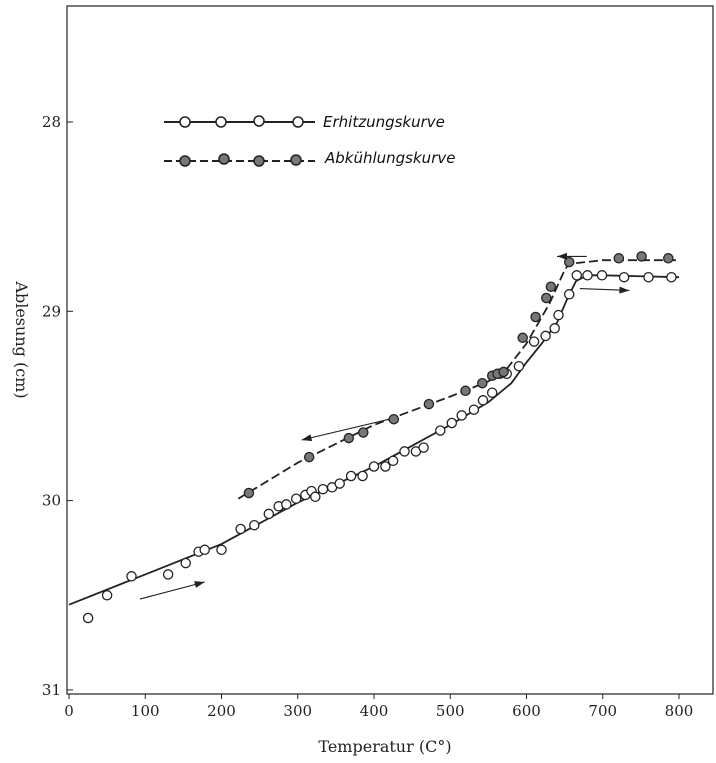 The height and width of the screenshot is (763, 716). Describe the element at coordinates (374, 711) in the screenshot. I see `x-tick-label: 400` at that location.